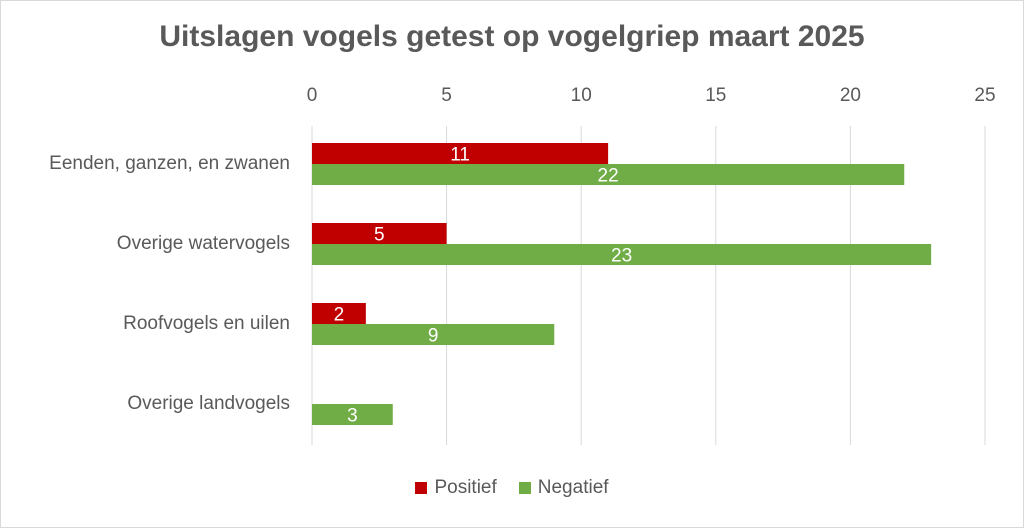 The height and width of the screenshot is (528, 1024). What do you see at coordinates (208, 403) in the screenshot?
I see `category-label: Overige landvogels` at bounding box center [208, 403].